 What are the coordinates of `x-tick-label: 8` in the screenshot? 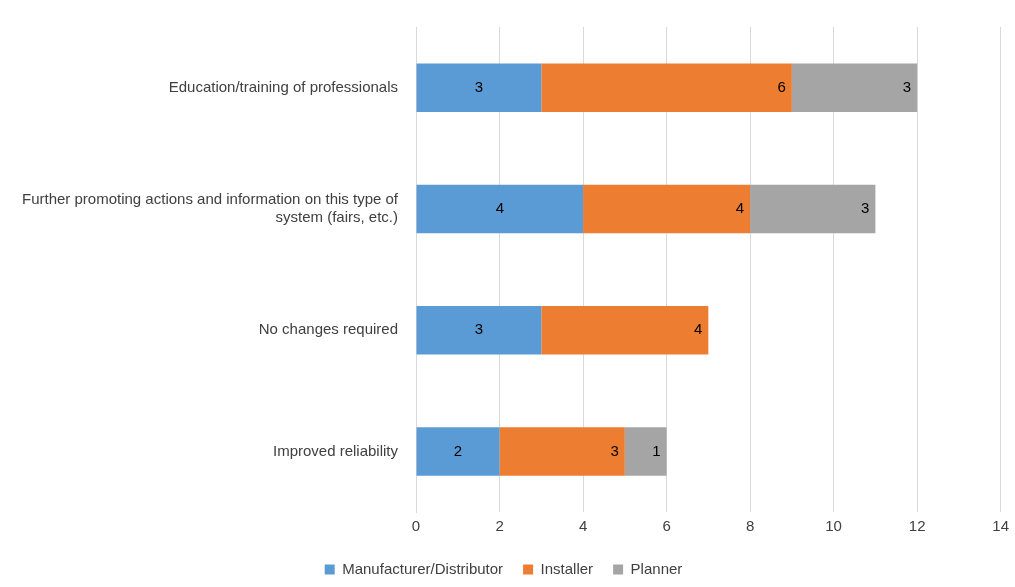 It's located at (750, 526).